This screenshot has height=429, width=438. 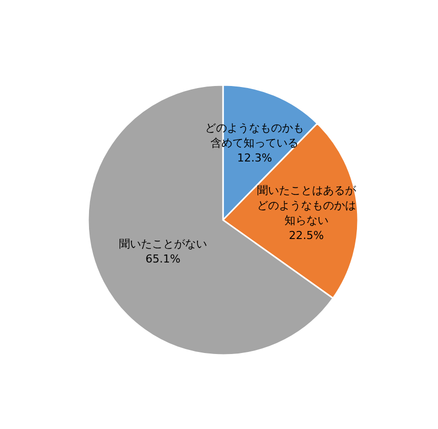 What do you see at coordinates (163, 243) in the screenshot?
I see `slice-label: 聞いたことがない` at bounding box center [163, 243].